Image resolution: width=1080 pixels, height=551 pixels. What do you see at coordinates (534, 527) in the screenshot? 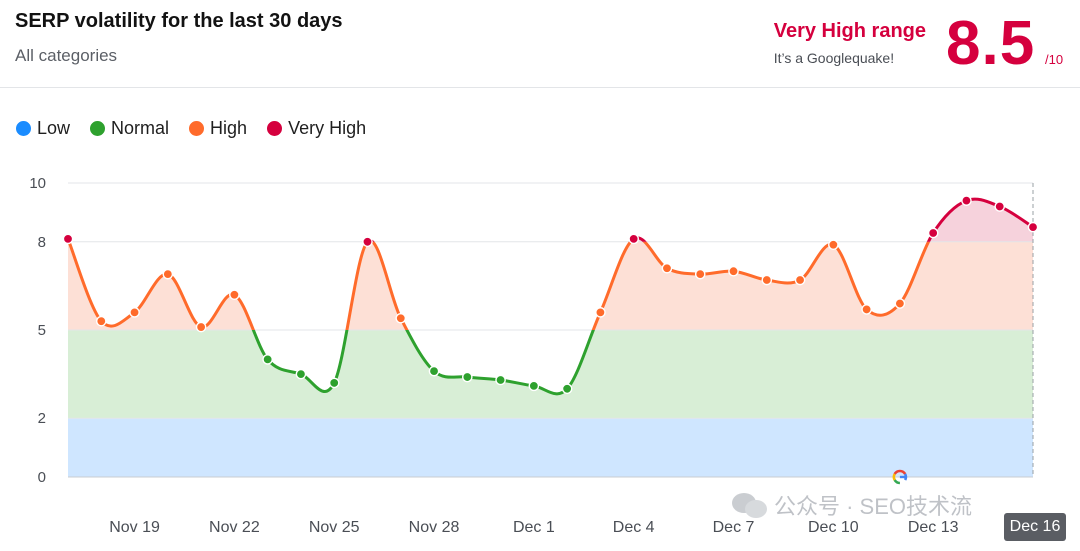
I see `x-tick-label: Dec 1` at bounding box center [534, 527].